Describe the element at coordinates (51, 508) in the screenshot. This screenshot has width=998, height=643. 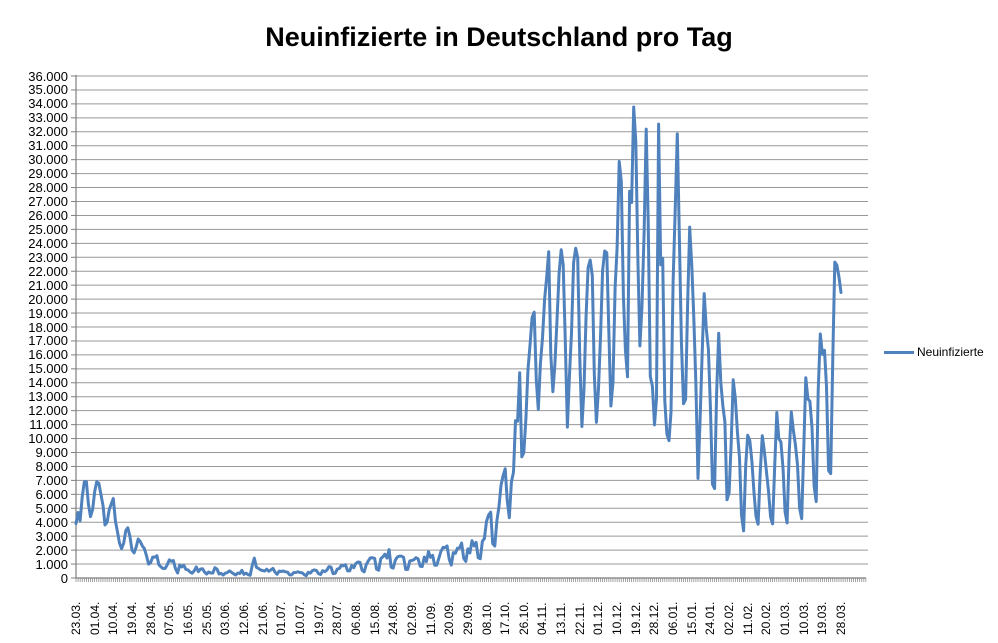
I see `y-axis-label: 5.000` at that location.